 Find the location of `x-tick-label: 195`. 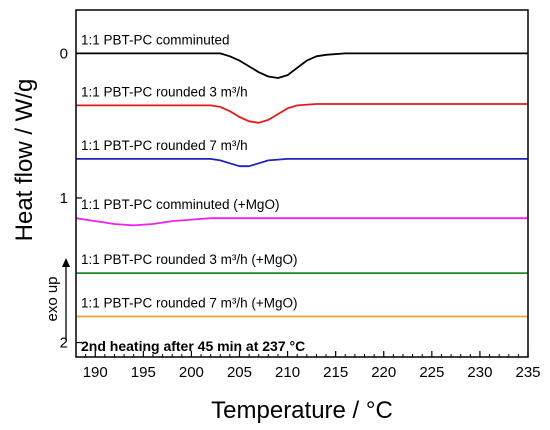

x-tick-label: 195 is located at coordinates (143, 372).